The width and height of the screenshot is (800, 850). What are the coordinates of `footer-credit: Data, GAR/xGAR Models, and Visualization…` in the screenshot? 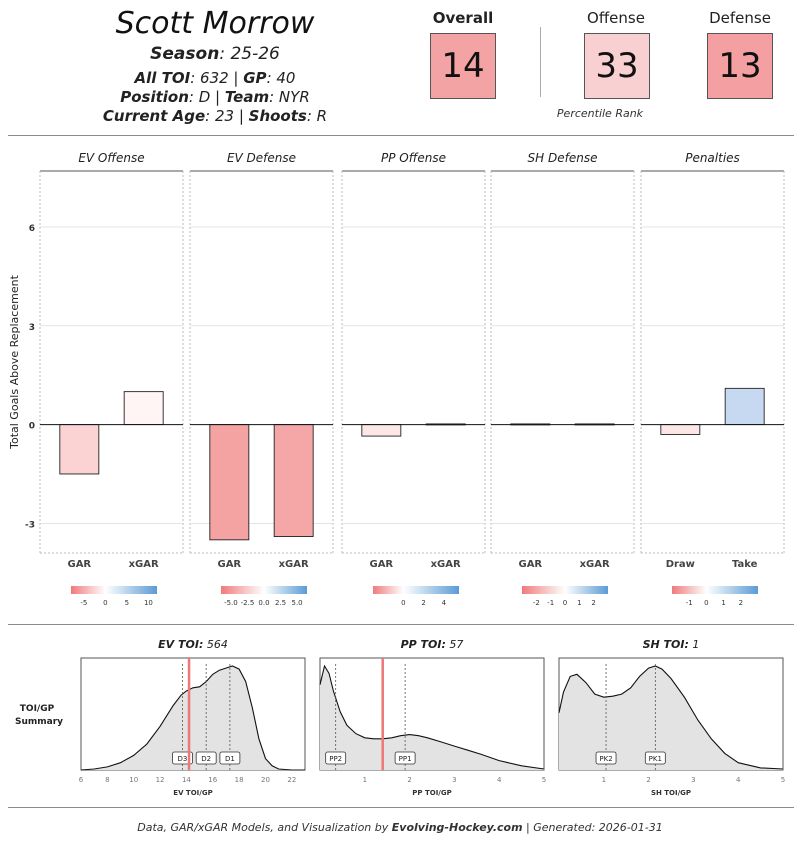 It's located at (400, 827).